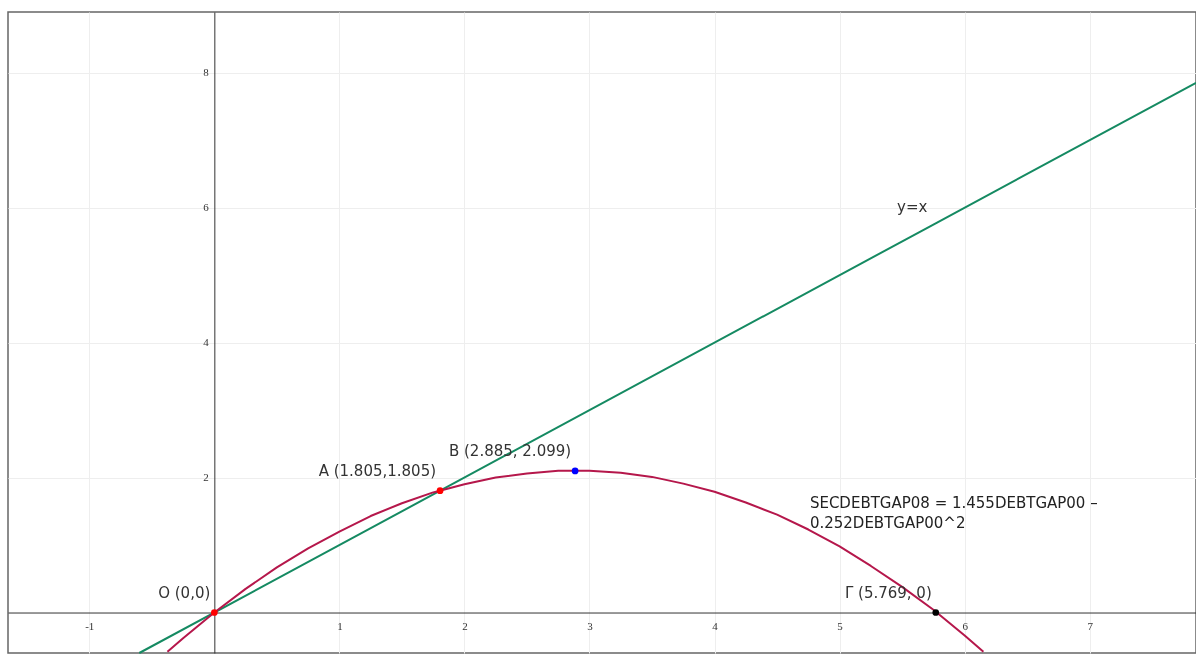 The width and height of the screenshot is (1196, 661). Describe the element at coordinates (90, 626) in the screenshot. I see `x-tick-label: -1` at that location.